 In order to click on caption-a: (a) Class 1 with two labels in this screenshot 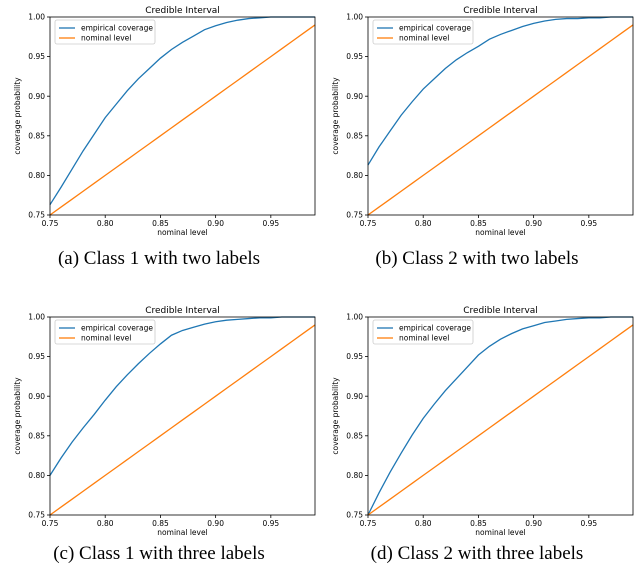, I will do `click(159, 258)`.